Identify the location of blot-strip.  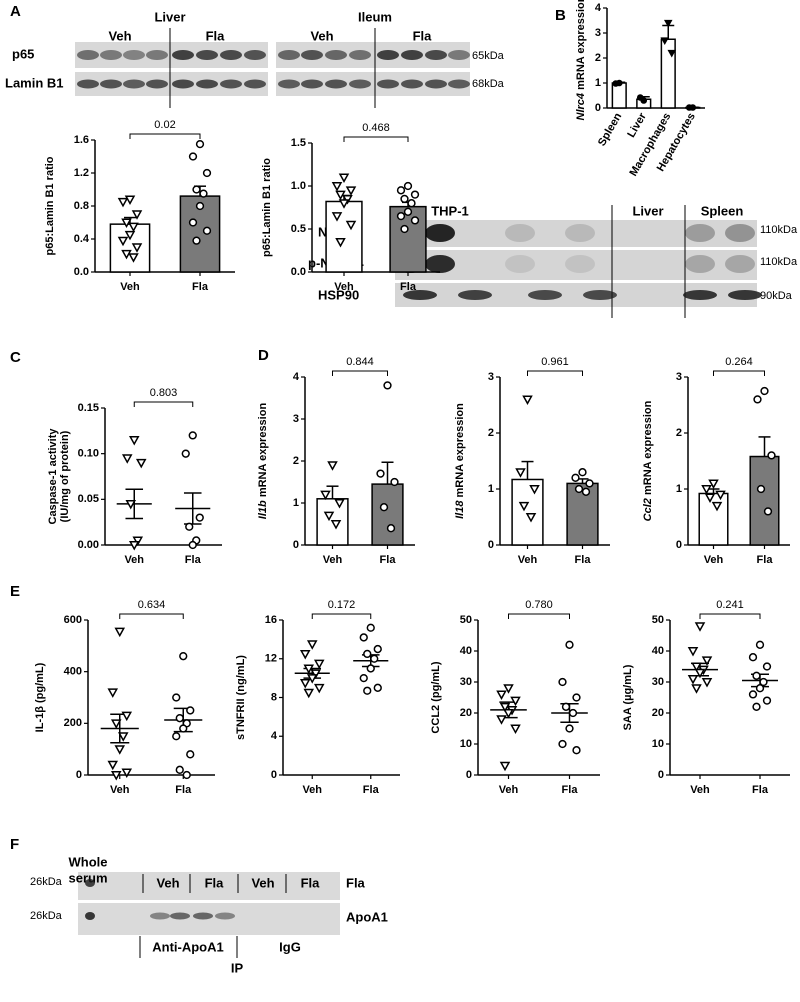
(576, 233).